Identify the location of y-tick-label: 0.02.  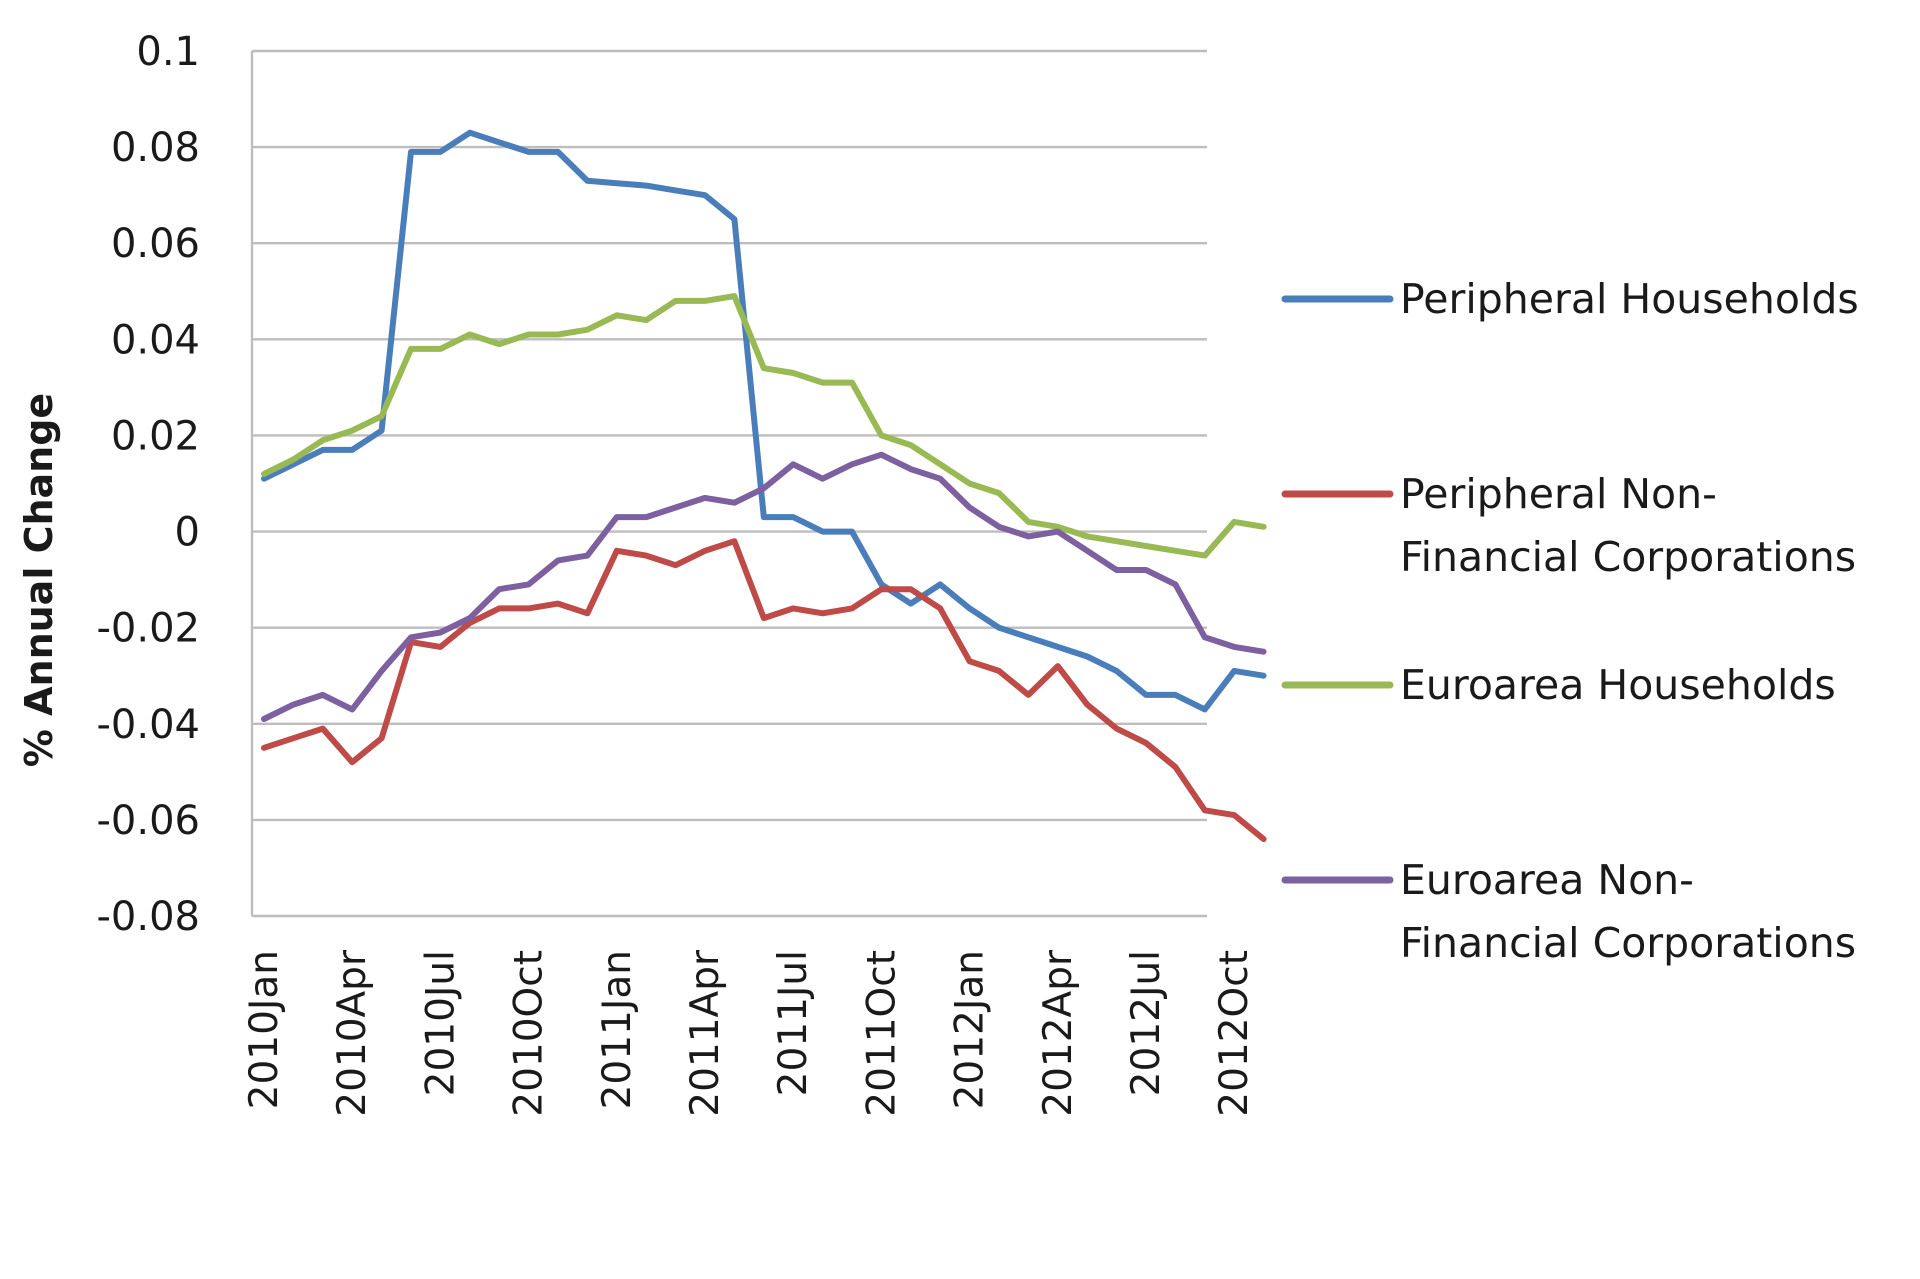
(155, 436).